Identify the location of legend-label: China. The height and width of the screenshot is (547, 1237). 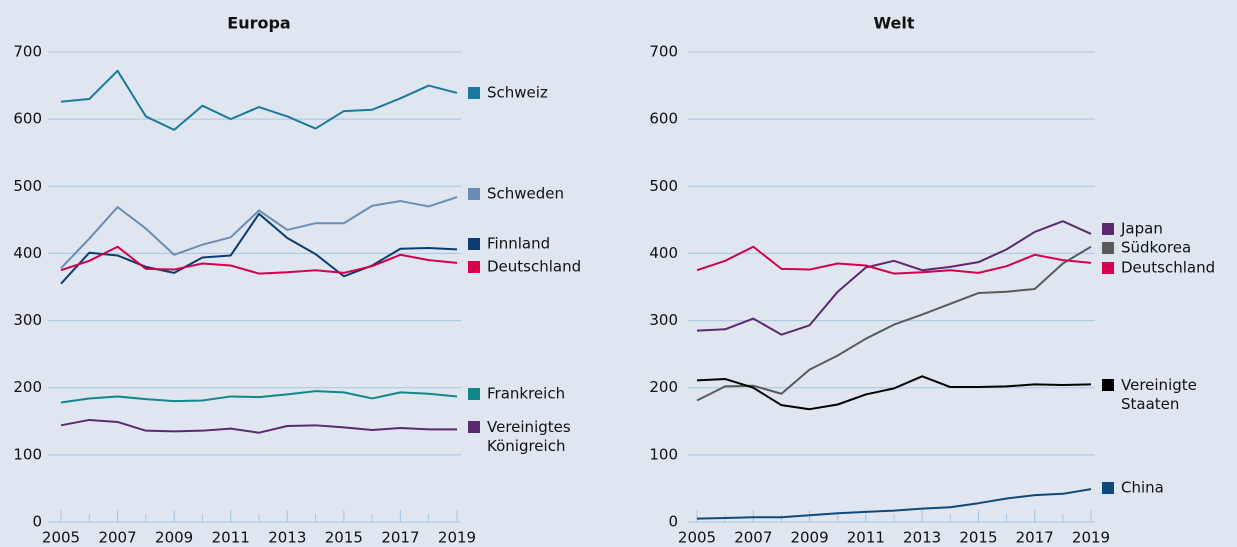
(1142, 488).